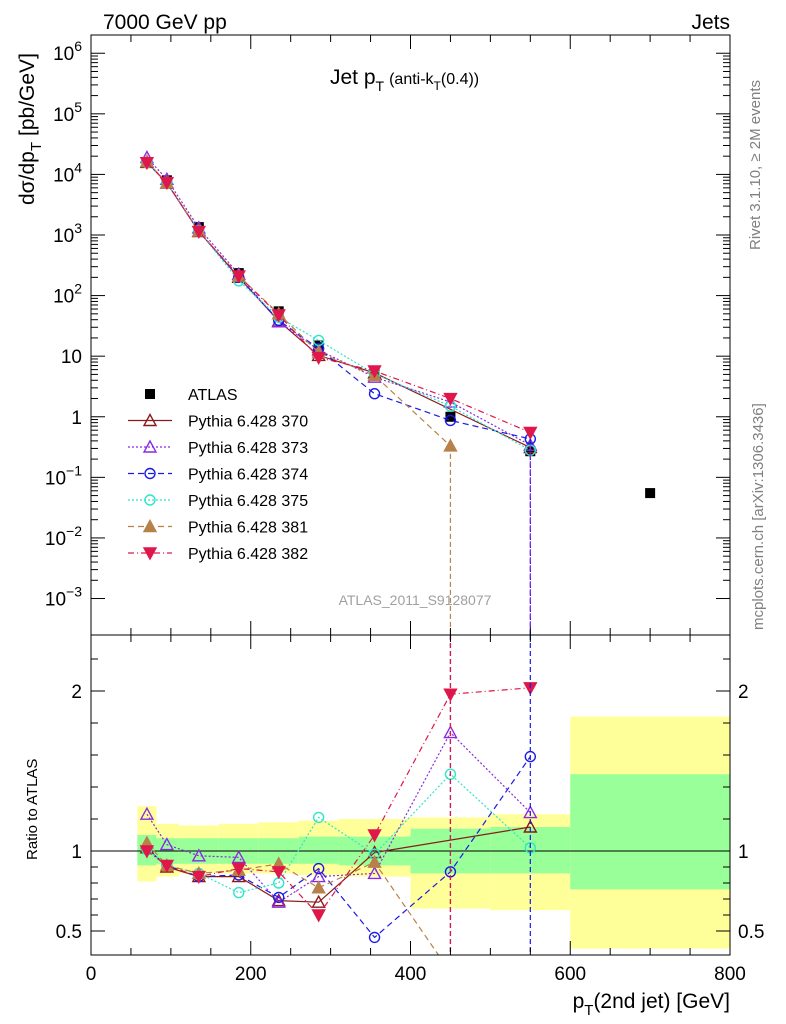  Describe the element at coordinates (63, 597) in the screenshot. I see `main-ytick-label-9: 10⁻³` at that location.